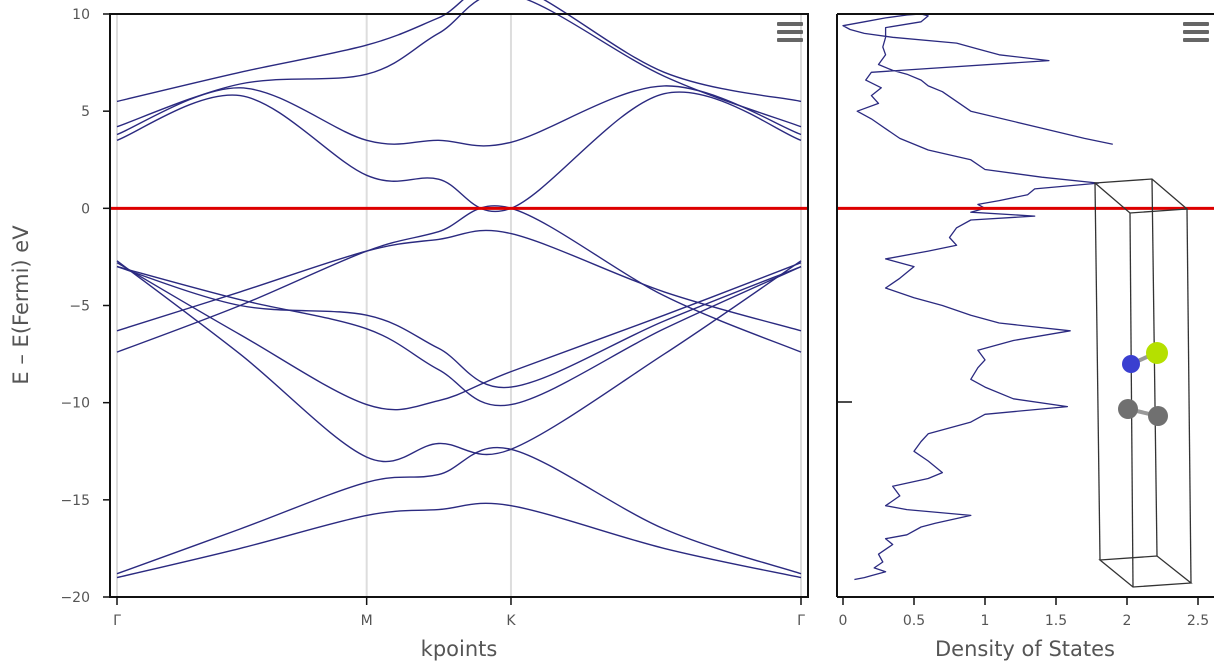  Describe the element at coordinates (85, 112) in the screenshot. I see `y-tick-label: 5` at that location.